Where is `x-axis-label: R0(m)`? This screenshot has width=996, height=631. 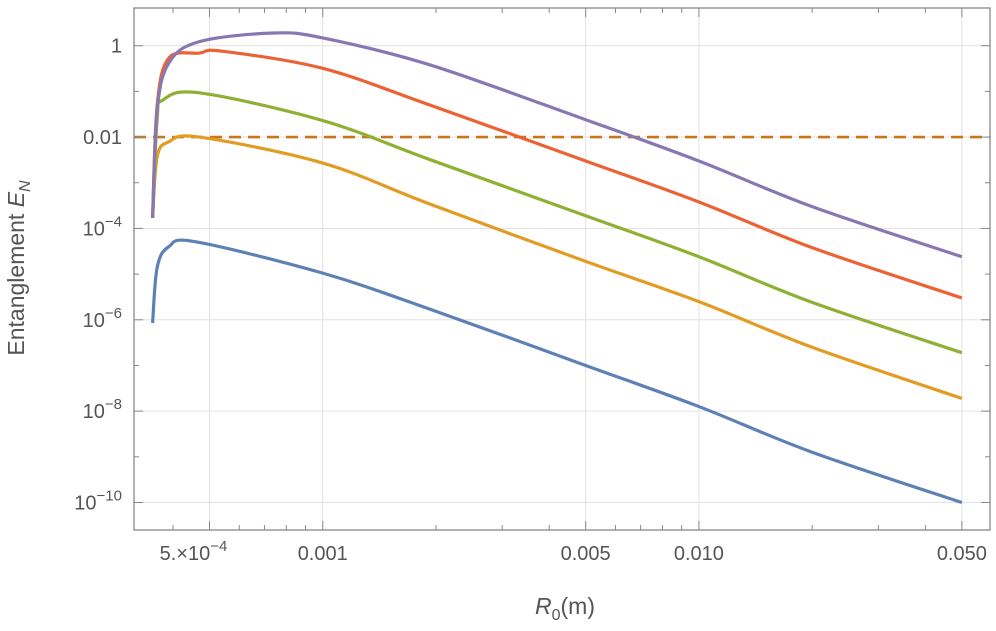 x-axis-label: R0(m) is located at coordinates (565, 608).